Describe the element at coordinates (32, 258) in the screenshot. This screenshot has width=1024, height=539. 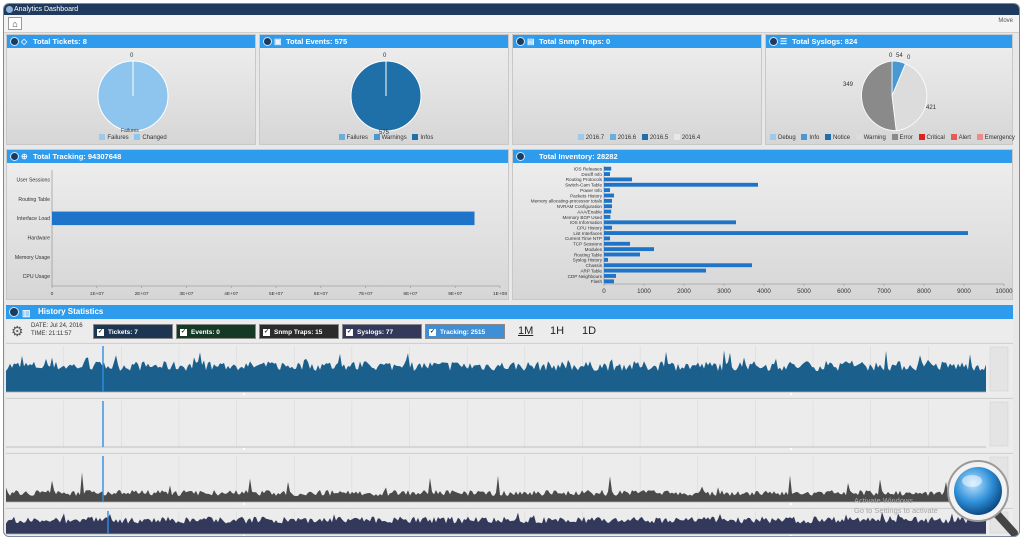
I see `category-label: Memory Usage` at that location.